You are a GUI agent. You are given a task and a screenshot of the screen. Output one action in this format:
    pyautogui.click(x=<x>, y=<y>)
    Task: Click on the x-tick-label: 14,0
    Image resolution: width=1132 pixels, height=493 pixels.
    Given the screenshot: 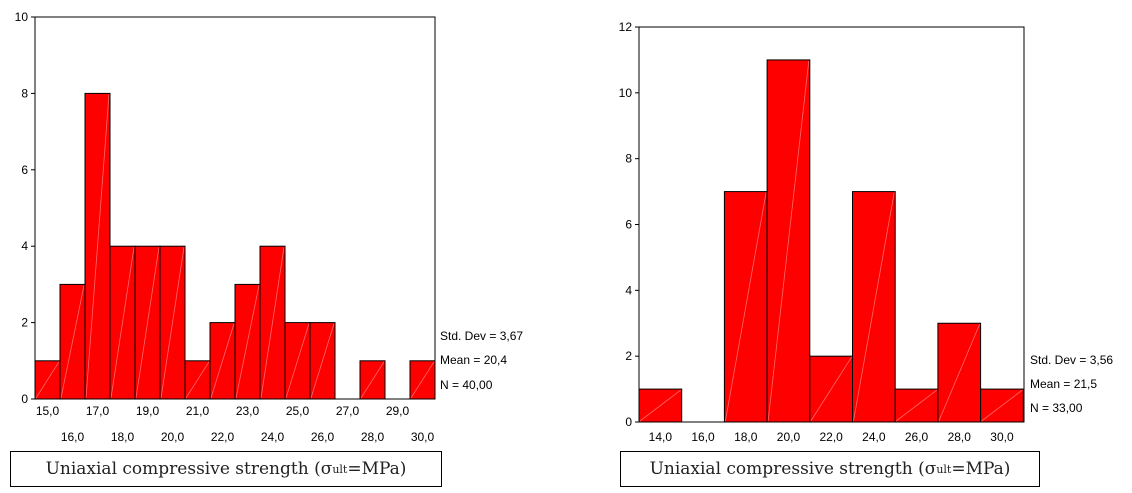 What is the action you would take?
    pyautogui.click(x=661, y=437)
    